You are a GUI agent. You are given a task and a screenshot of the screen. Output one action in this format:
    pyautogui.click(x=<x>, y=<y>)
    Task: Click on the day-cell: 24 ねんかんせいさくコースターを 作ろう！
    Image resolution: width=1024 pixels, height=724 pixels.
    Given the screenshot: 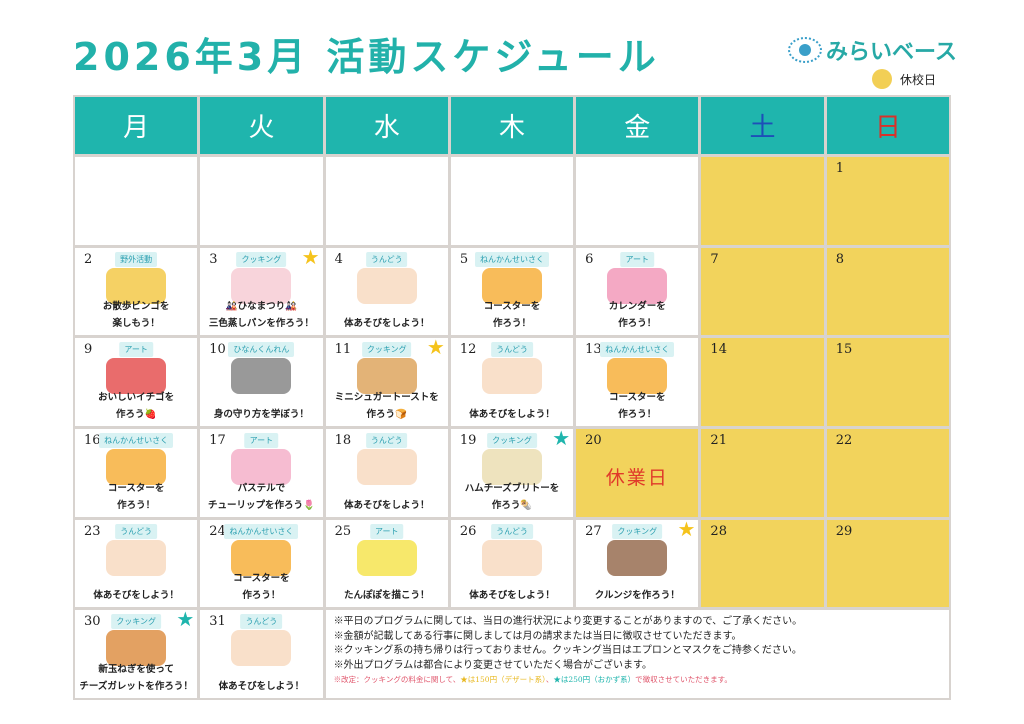 What is the action you would take?
    pyautogui.click(x=261, y=563)
    